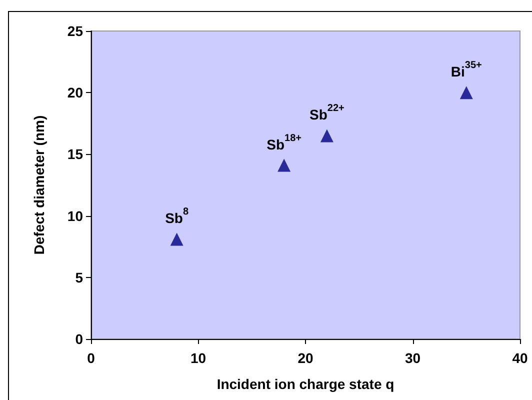 The image size is (532, 400). Describe the element at coordinates (75, 92) in the screenshot. I see `y-tick-label: 20` at that location.